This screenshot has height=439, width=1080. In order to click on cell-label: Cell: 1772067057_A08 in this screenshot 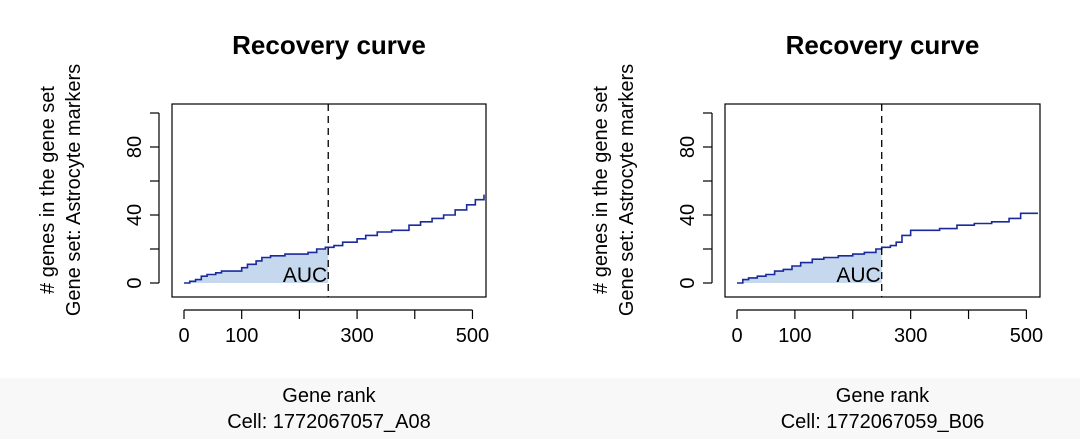, I will do `click(329, 422)`.